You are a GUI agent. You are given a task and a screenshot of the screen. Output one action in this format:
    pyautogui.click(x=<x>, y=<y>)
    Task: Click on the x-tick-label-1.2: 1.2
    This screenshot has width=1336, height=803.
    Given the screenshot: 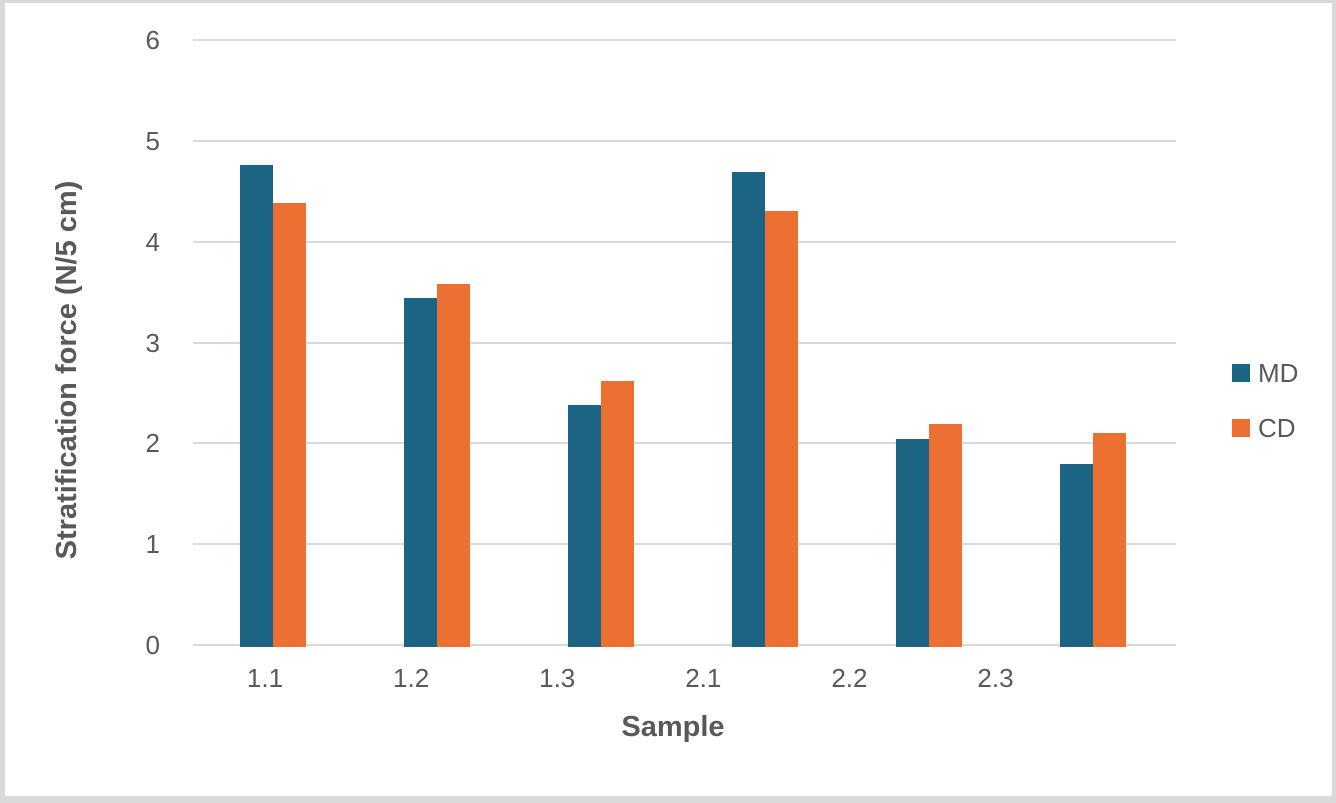 What is the action you would take?
    pyautogui.click(x=411, y=678)
    